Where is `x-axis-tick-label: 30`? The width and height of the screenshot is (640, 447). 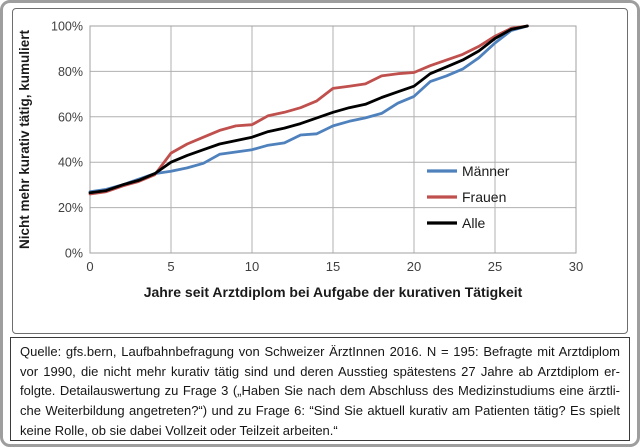 x-axis-tick-label: 30 is located at coordinates (576, 266).